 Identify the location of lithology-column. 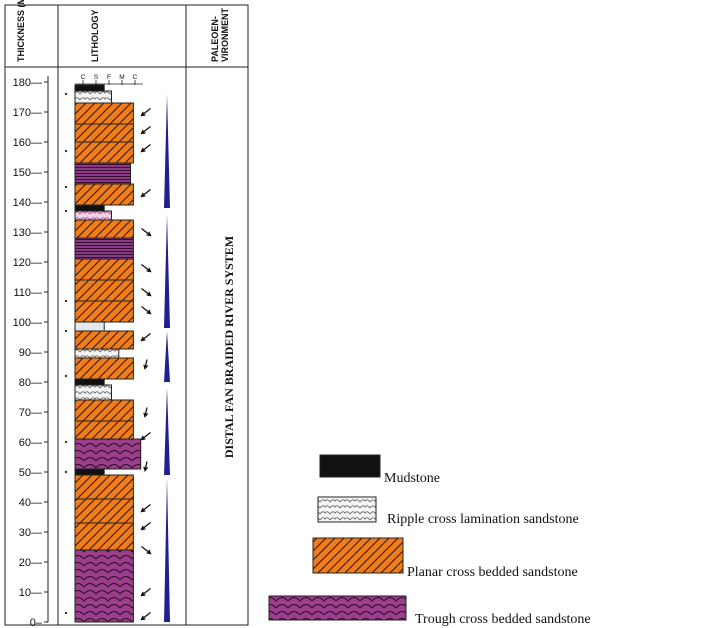
(108, 353).